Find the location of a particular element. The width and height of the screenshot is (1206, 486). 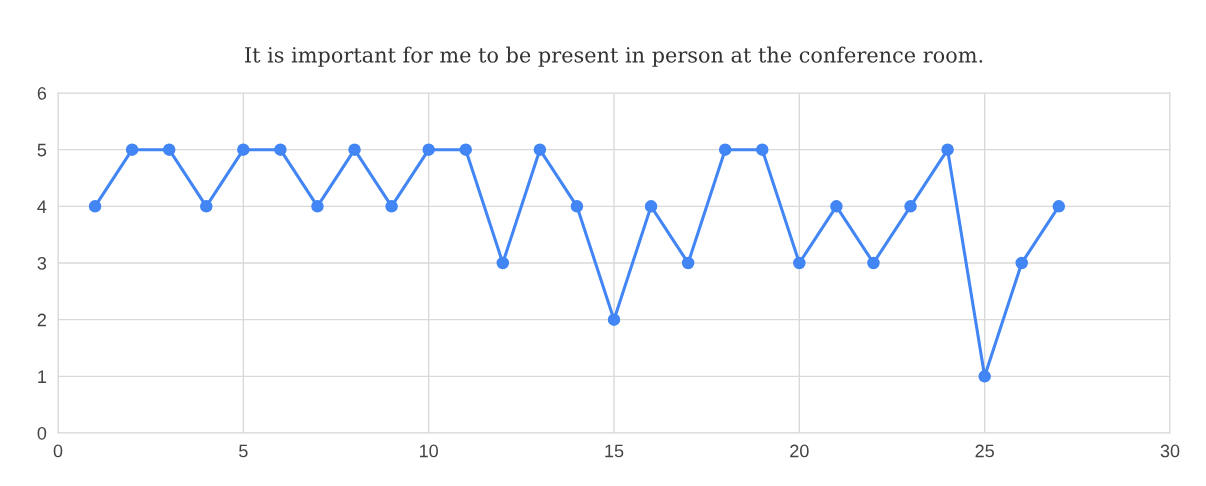

x-tick-label: 30 is located at coordinates (1170, 451).